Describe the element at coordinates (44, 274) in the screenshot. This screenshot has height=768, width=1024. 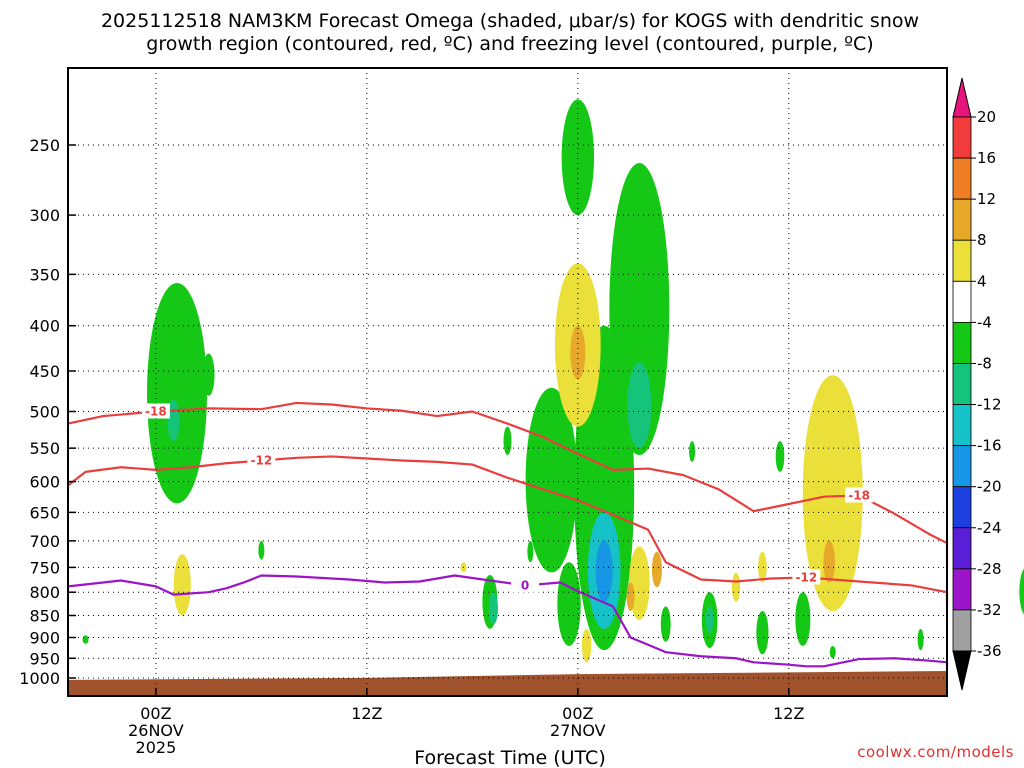
I see `y-tick-label-2: 350` at that location.